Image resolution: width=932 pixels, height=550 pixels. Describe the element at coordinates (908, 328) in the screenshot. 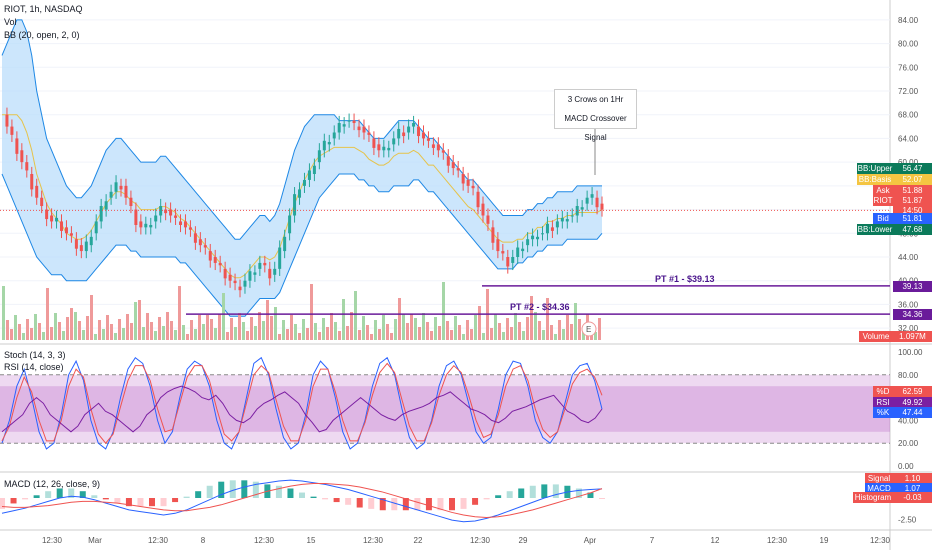

I see `price-tick-label: 32.00` at that location.